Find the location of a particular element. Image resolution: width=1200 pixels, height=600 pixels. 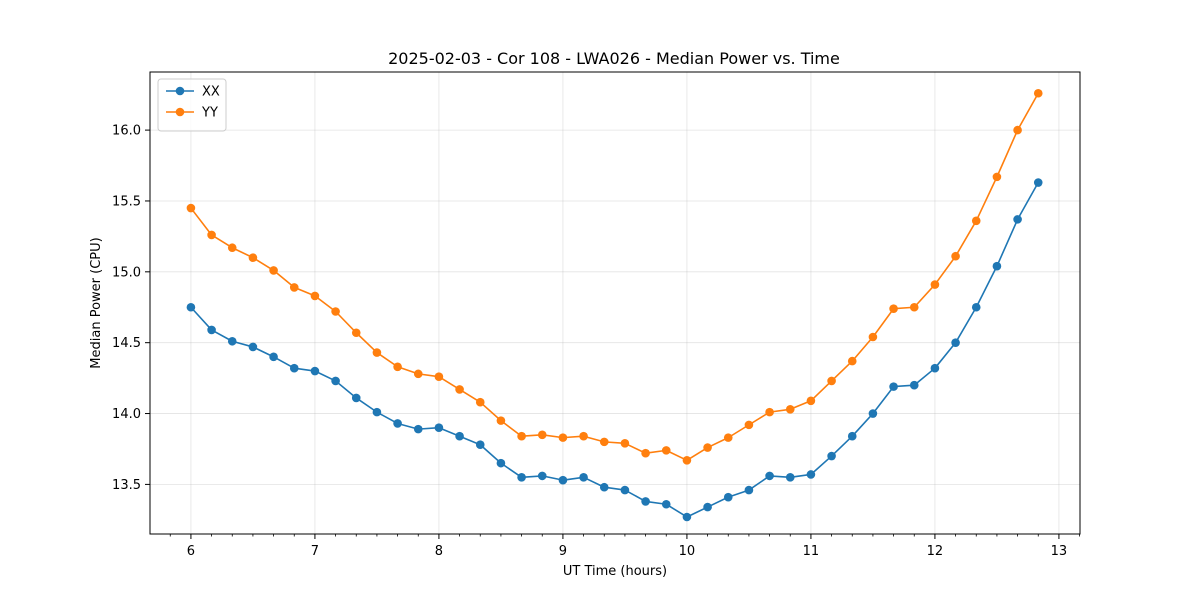

legend: XX YY is located at coordinates (192, 105).